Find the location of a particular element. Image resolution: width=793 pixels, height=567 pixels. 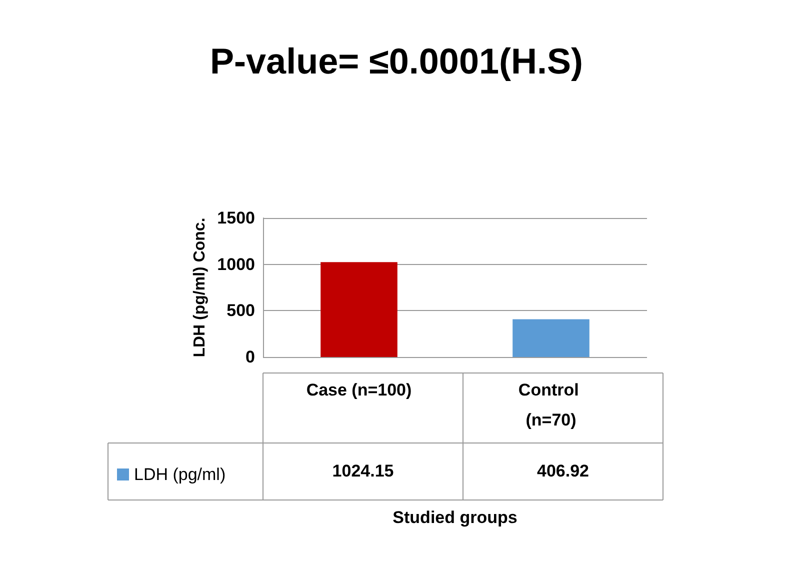

y-axis-title: LDH (pg/ml) Conc. is located at coordinates (200, 288).